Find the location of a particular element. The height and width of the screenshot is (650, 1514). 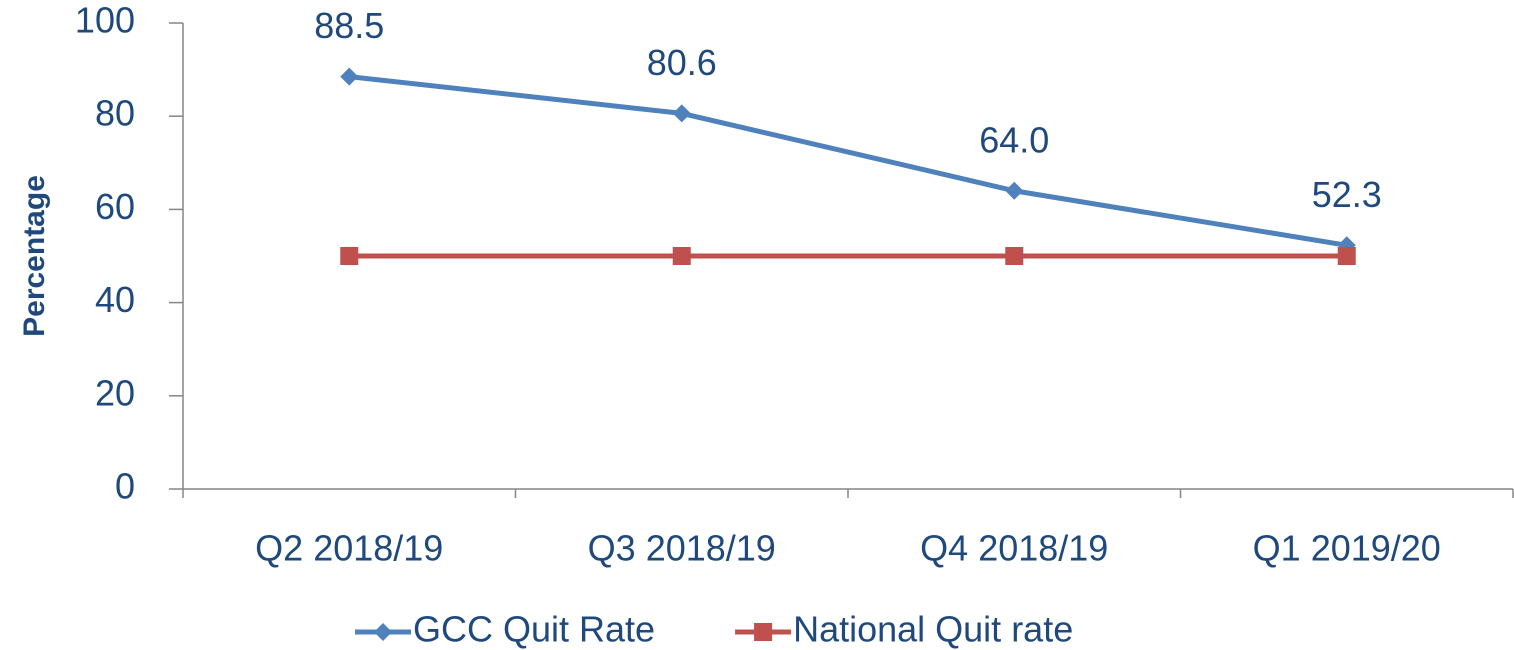

x-tick-label: Q2 2018/19 is located at coordinates (349, 548).